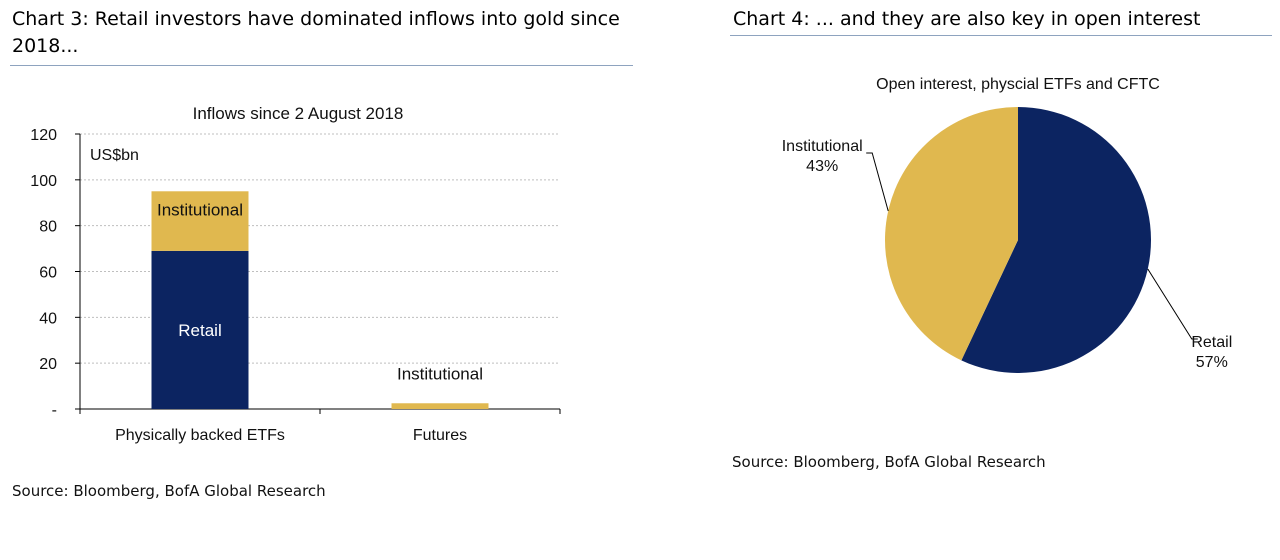  What do you see at coordinates (440, 435) in the screenshot?
I see `x-category-label: Futures` at bounding box center [440, 435].